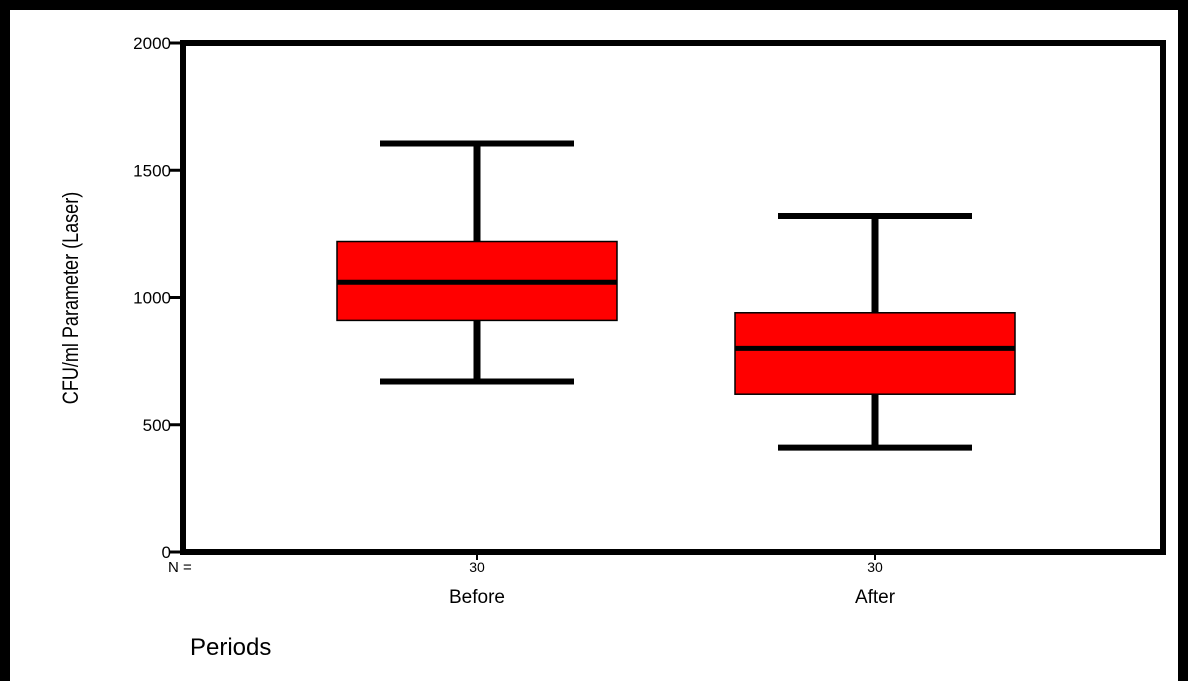 The height and width of the screenshot is (681, 1188). I want to click on x-axis-categories: 30 Before 30 After, so click(672, 580).